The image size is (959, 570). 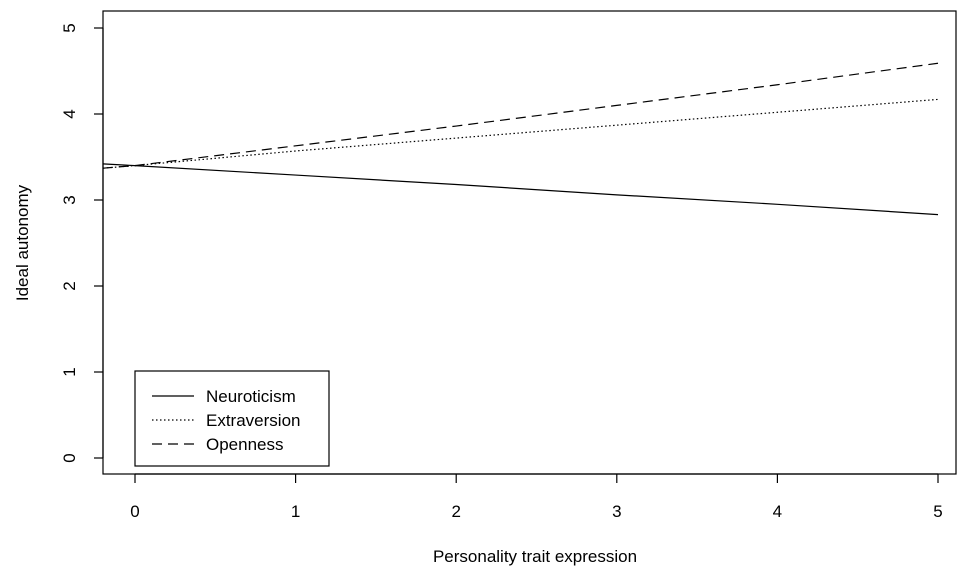 What do you see at coordinates (777, 511) in the screenshot?
I see `x-tick-label: 4` at bounding box center [777, 511].